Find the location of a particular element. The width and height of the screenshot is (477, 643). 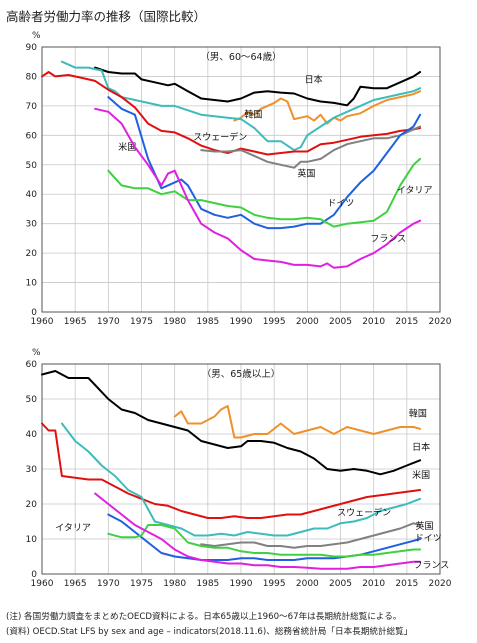

chart-title: （男、65歳以上） is located at coordinates (241, 374).